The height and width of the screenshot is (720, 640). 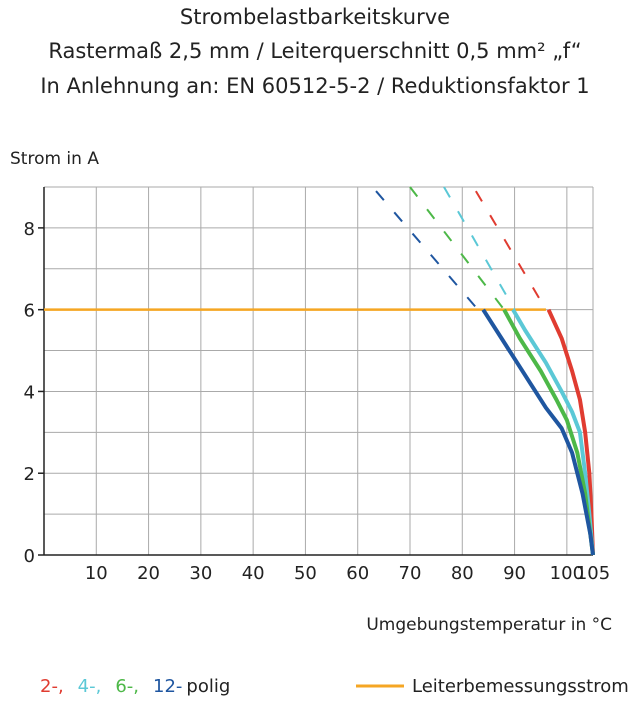 I want to click on legend-suffix: polig, so click(x=208, y=686).